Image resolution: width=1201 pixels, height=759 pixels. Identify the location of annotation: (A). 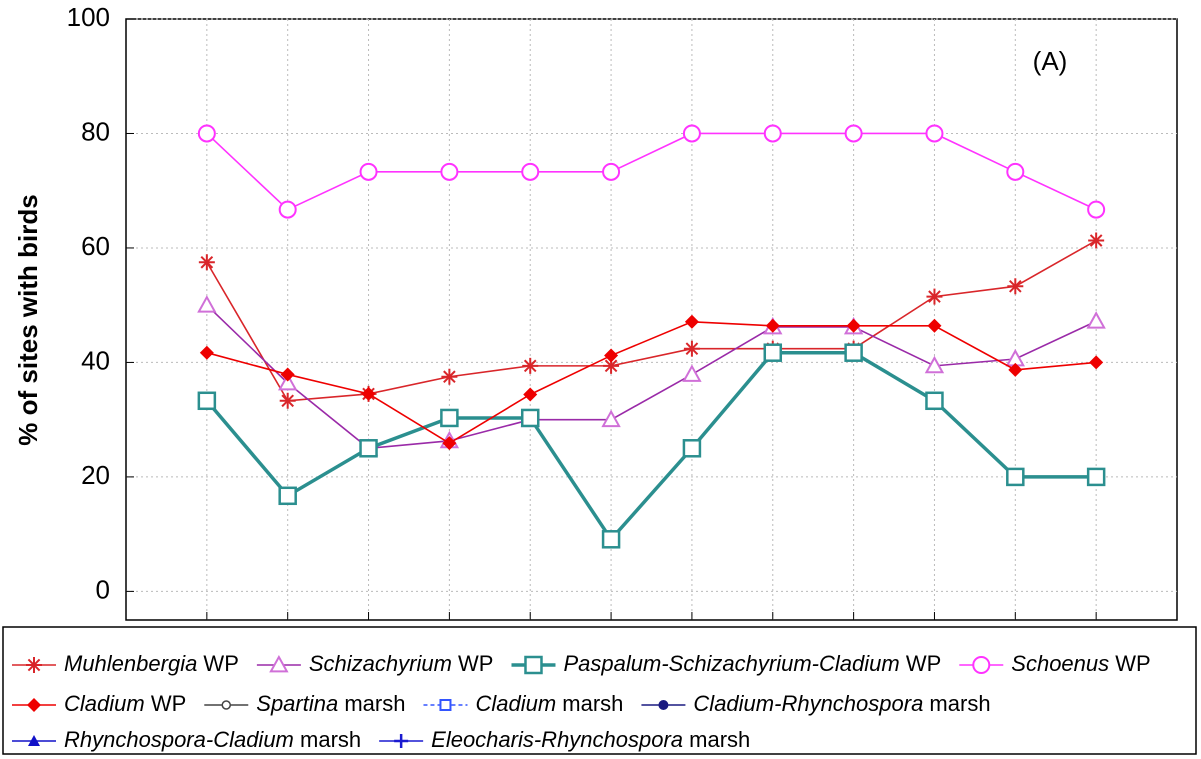
(1050, 61).